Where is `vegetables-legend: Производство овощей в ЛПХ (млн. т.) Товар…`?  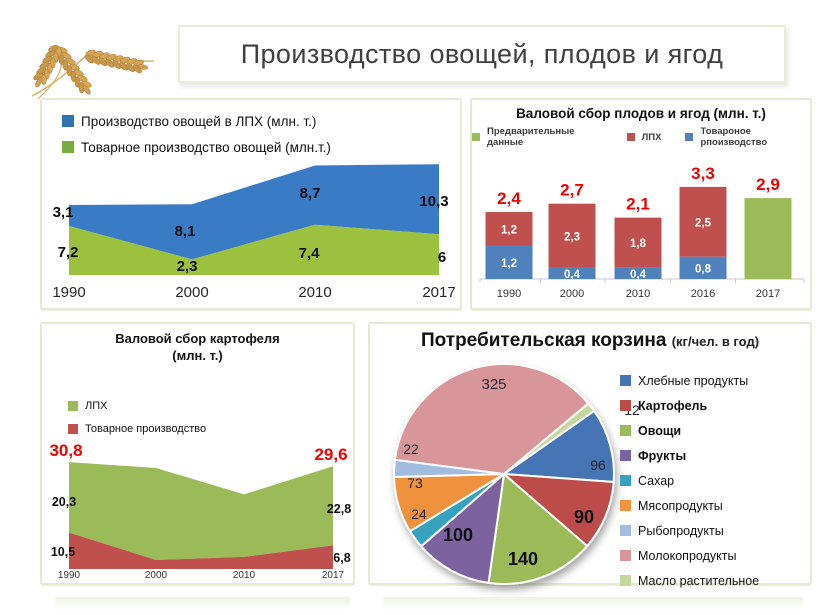 vegetables-legend: Производство овощей в ЛПХ (млн. т.) Товар… is located at coordinates (196, 134).